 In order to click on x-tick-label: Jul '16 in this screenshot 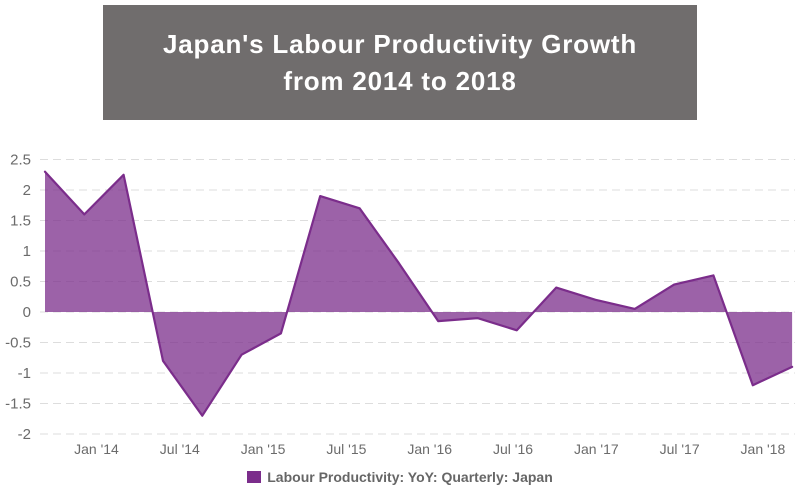, I will do `click(513, 449)`.